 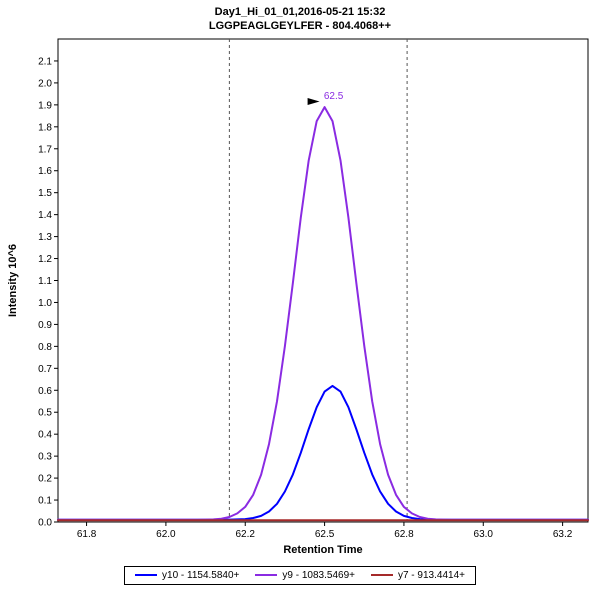 I want to click on y-axis-tick-label: 0.9, so click(x=45, y=325).